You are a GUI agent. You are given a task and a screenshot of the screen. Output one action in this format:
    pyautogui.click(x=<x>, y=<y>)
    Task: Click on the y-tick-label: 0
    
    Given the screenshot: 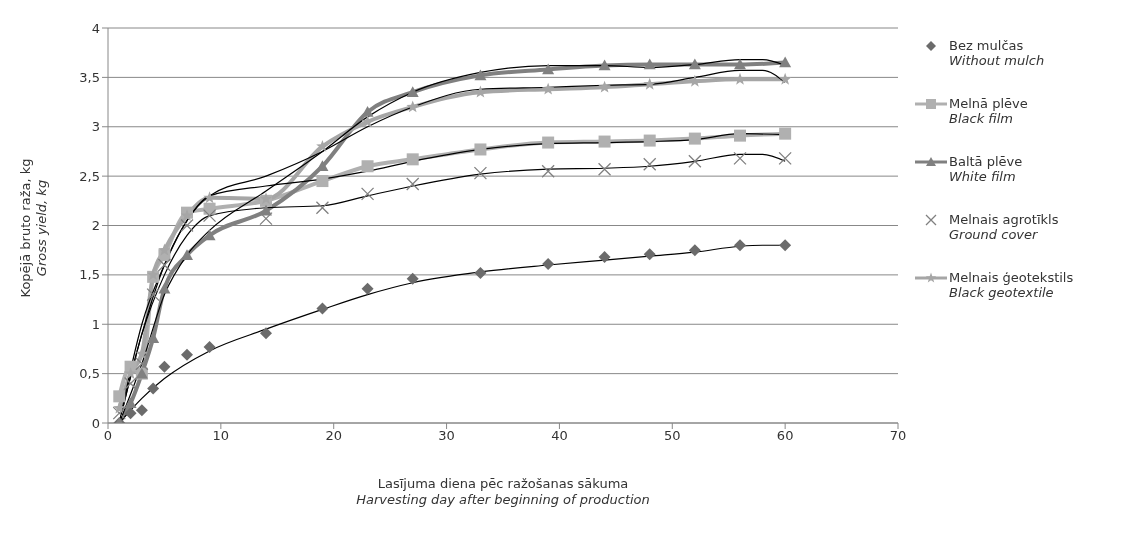 What is the action you would take?
    pyautogui.click(x=95, y=423)
    